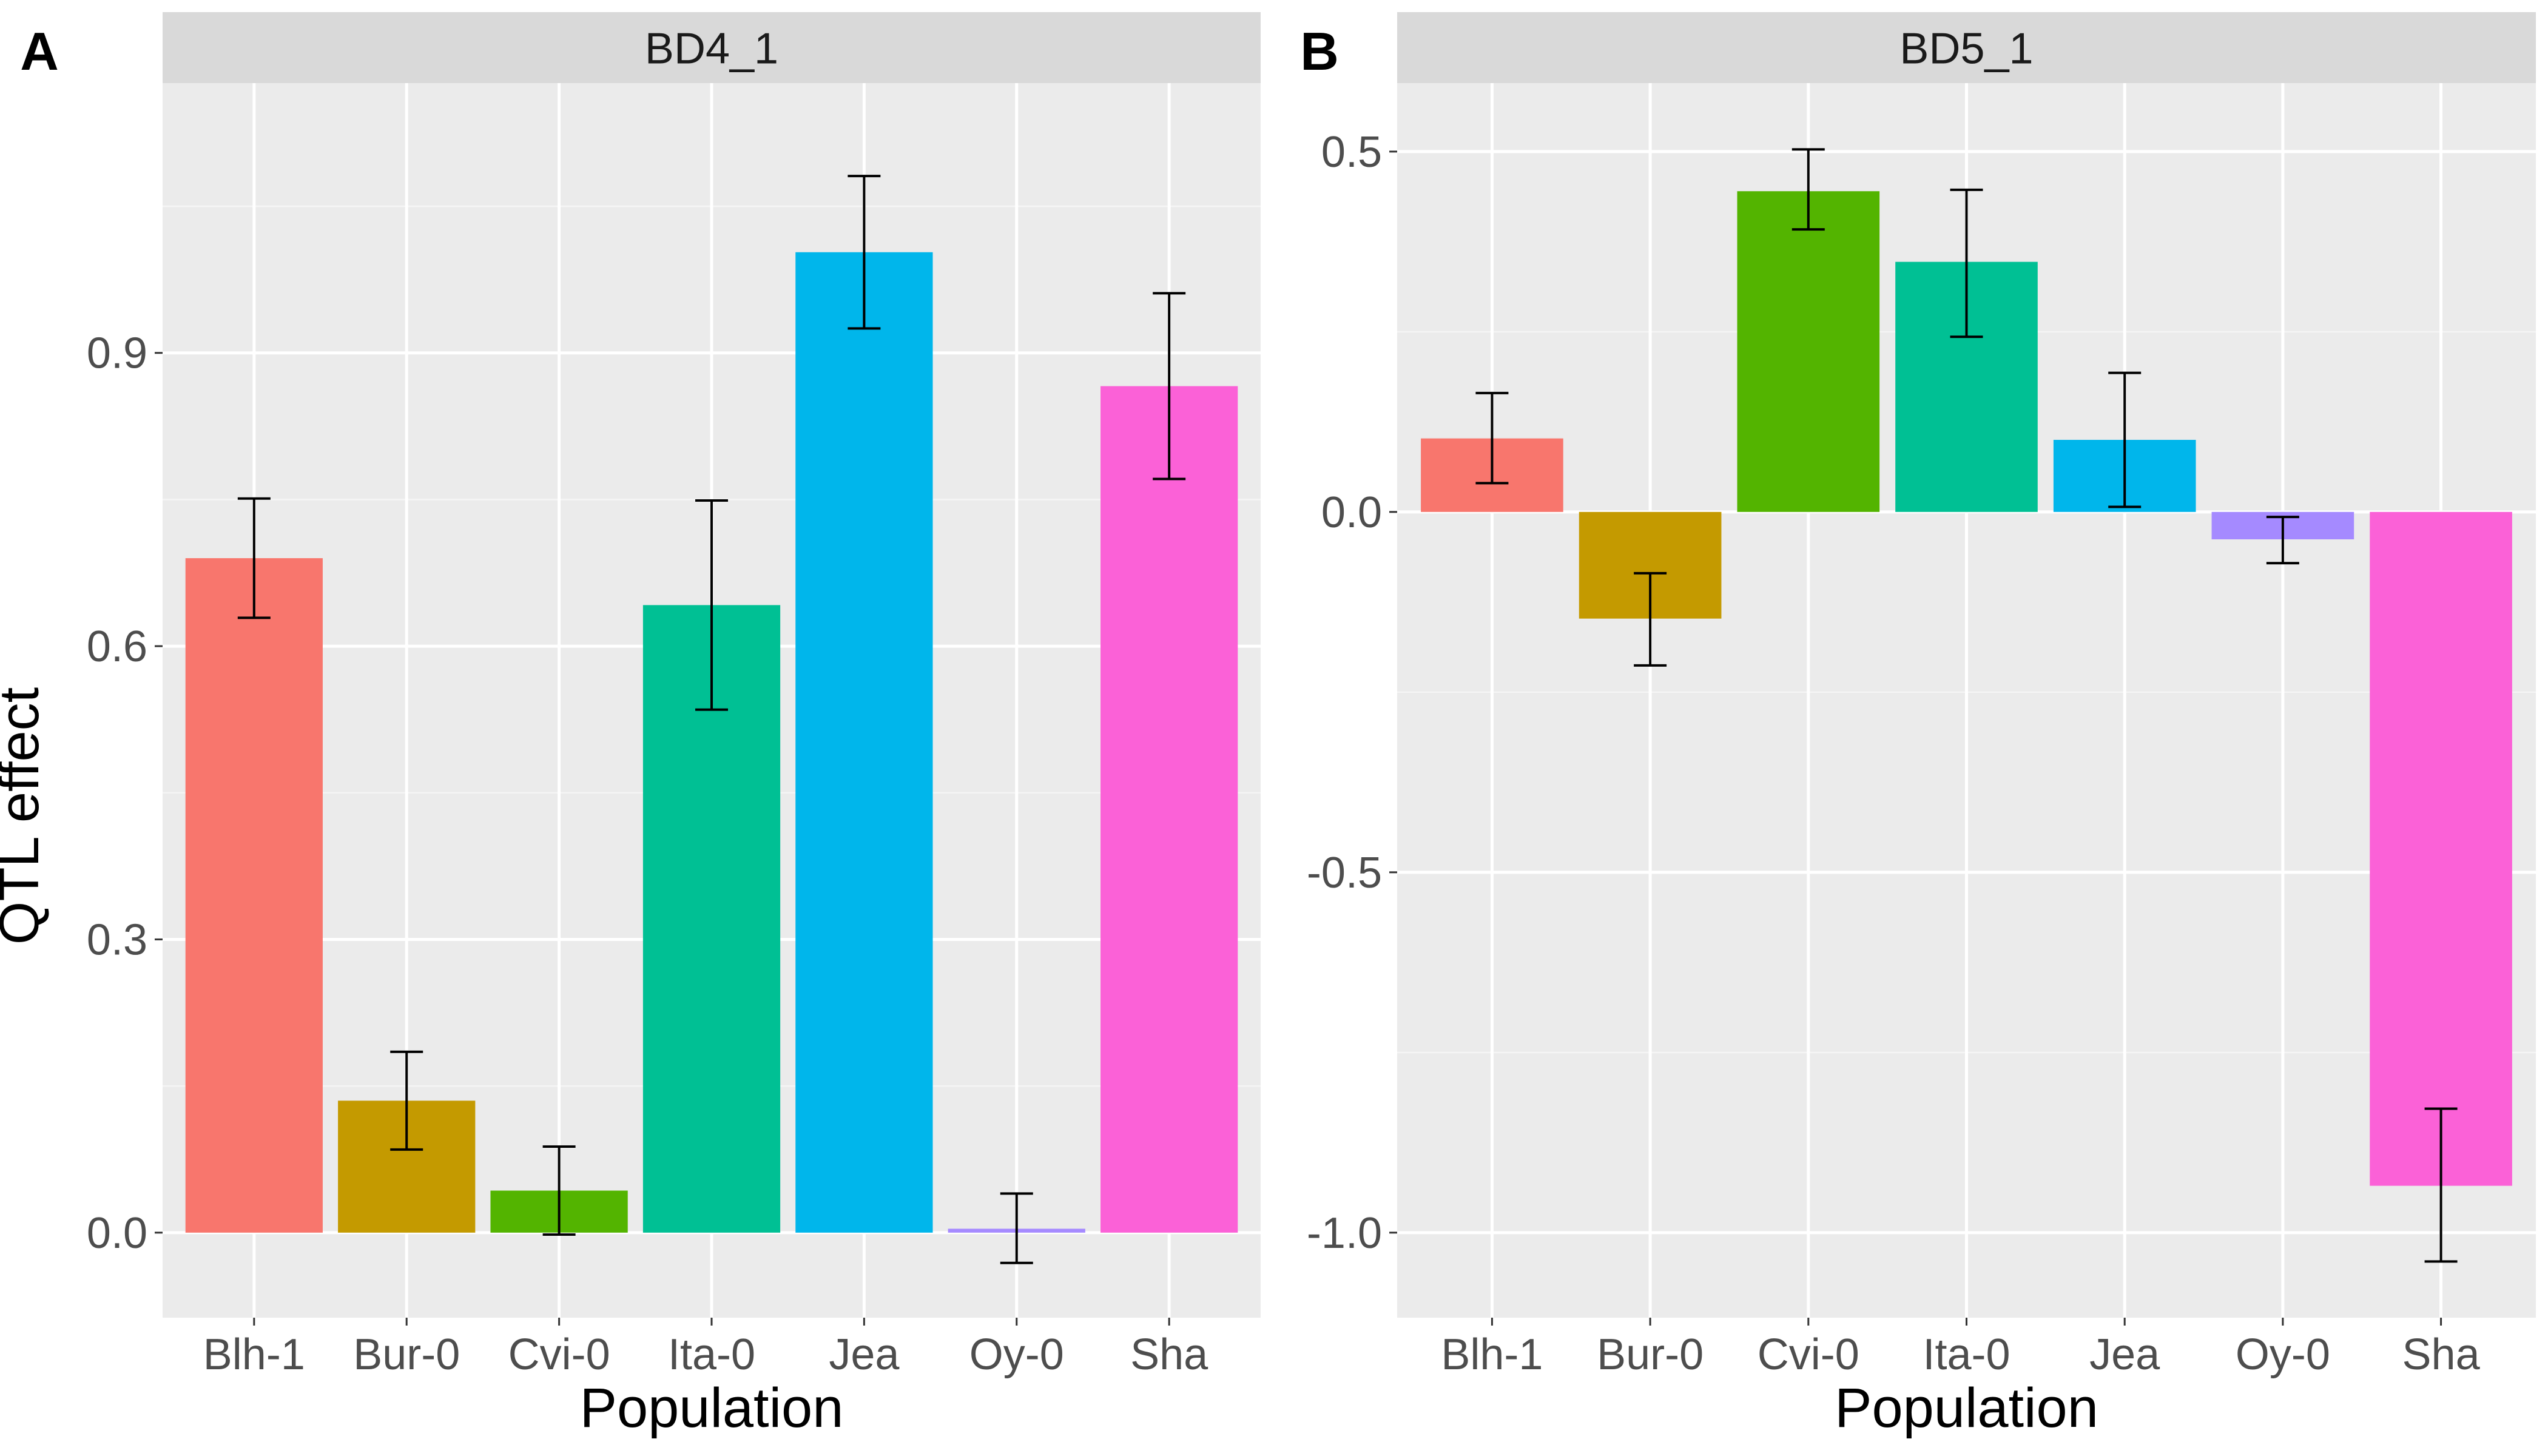 The width and height of the screenshot is (2548, 1456). I want to click on facet-title: BD4_1, so click(711, 49).